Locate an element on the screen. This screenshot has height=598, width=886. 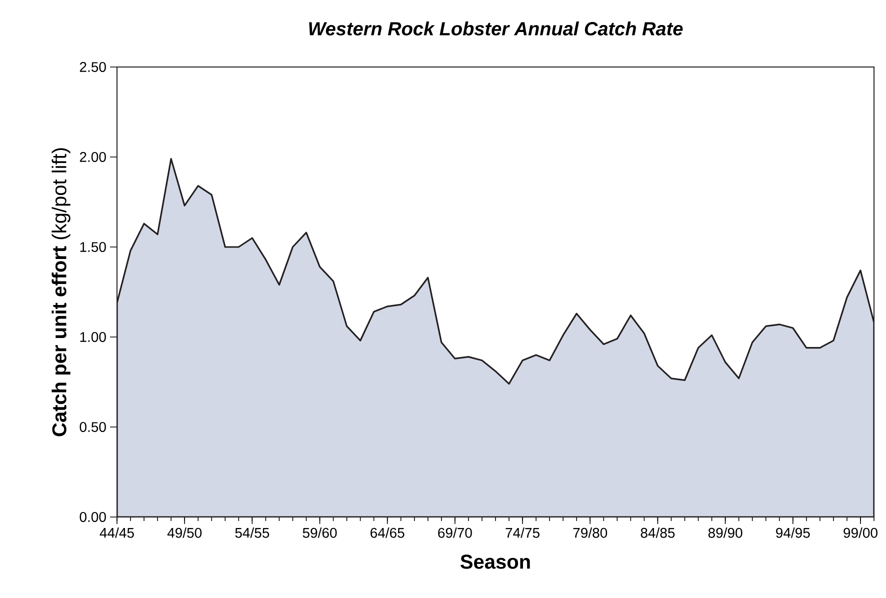
x-tick-label: 79/80 is located at coordinates (590, 533).